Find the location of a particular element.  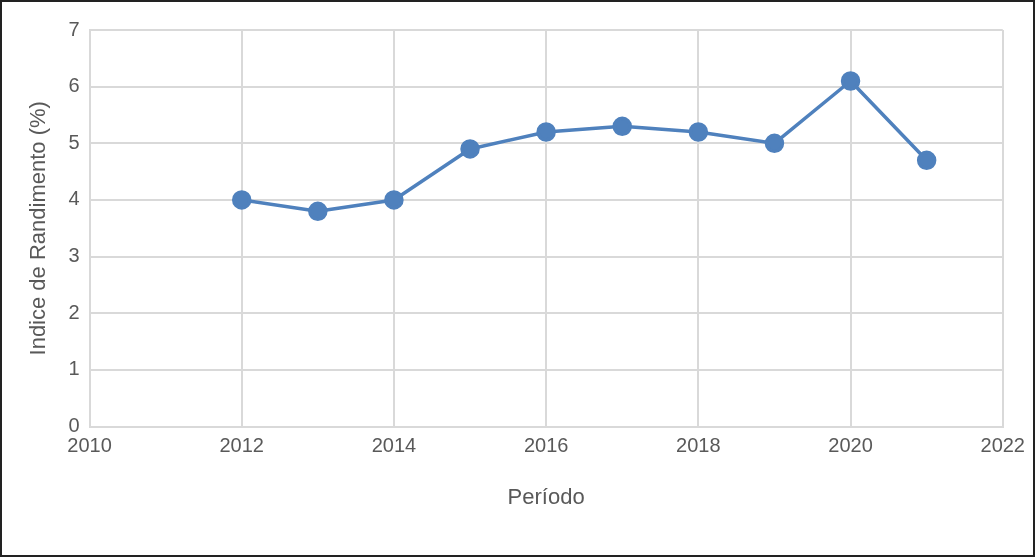

y-tick-label: 1 is located at coordinates (74, 368).